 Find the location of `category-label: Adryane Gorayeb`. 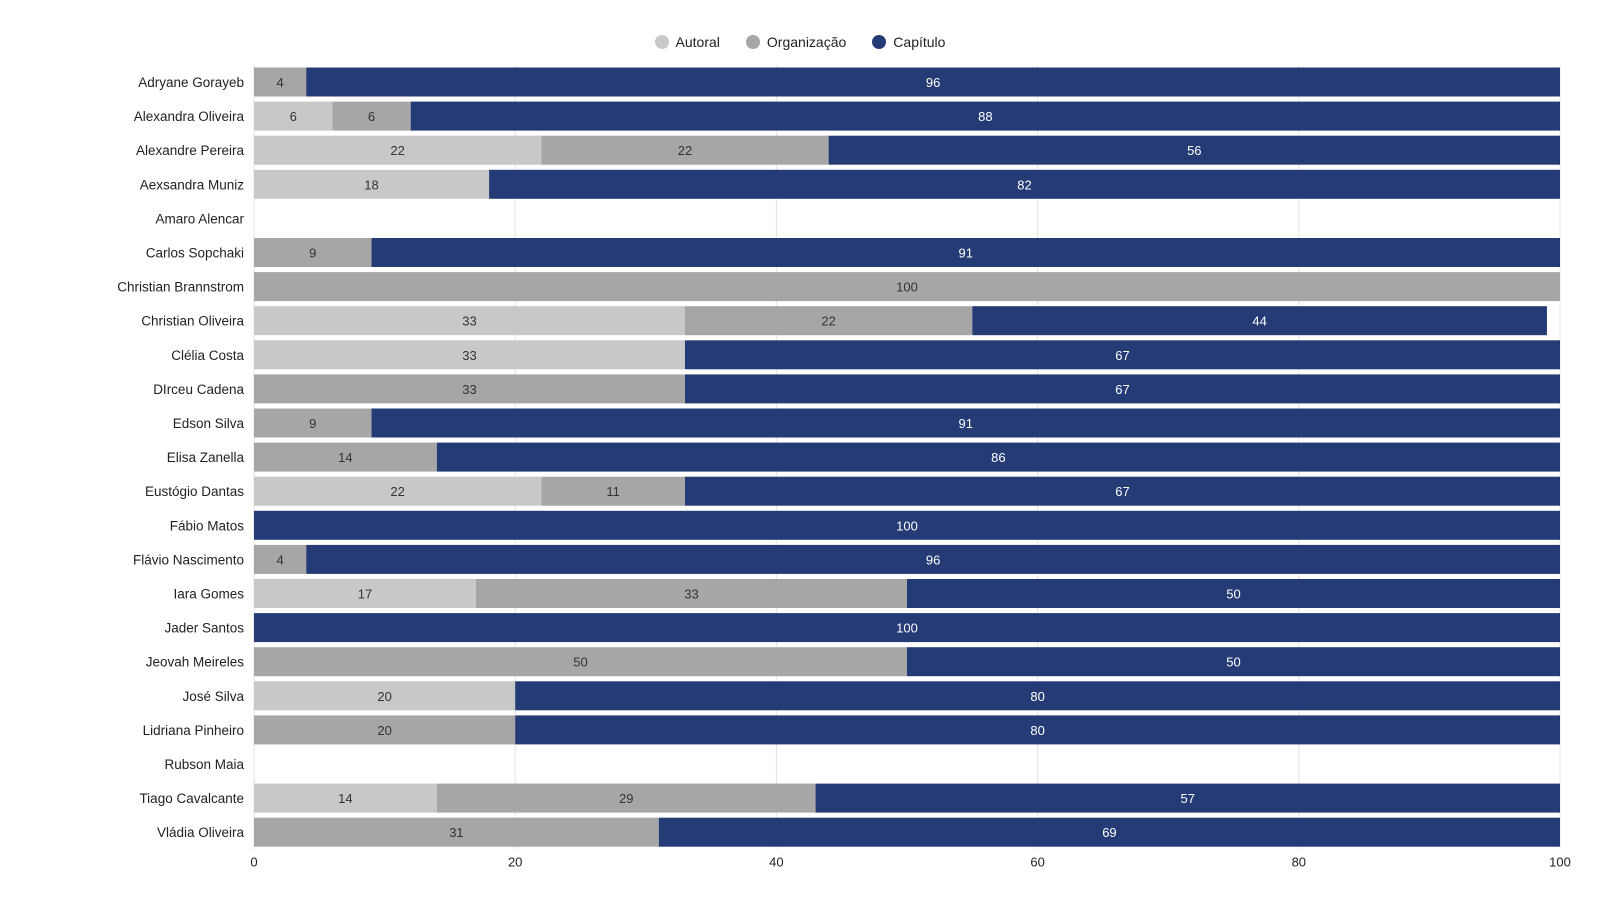

category-label: Adryane Gorayeb is located at coordinates (191, 82).